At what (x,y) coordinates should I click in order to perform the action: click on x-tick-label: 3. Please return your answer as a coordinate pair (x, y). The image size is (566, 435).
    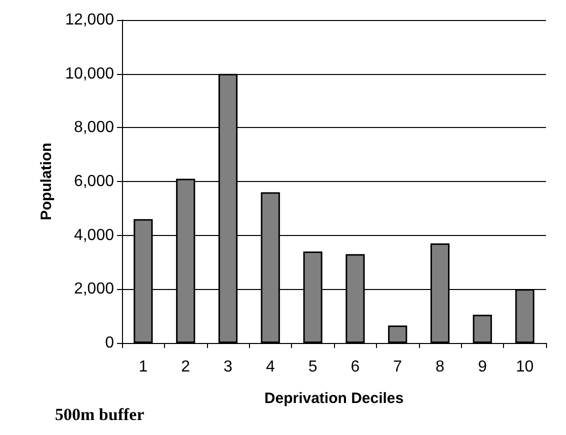
    Looking at the image, I should click on (228, 367).